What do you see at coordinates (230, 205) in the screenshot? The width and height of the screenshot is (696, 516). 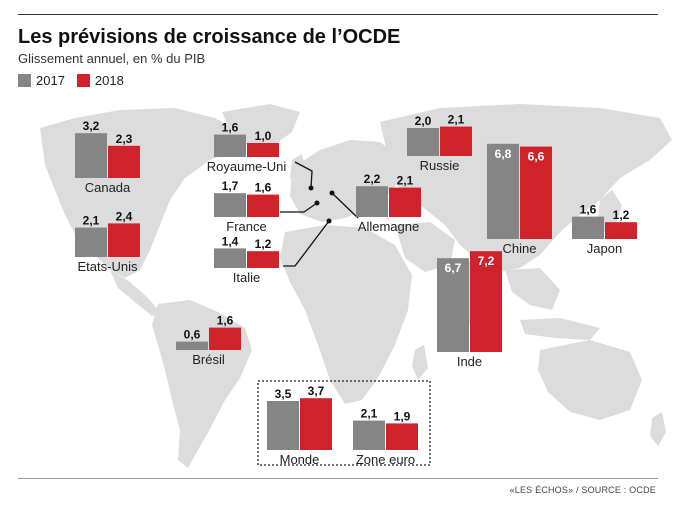 I see `bar-2017-france` at bounding box center [230, 205].